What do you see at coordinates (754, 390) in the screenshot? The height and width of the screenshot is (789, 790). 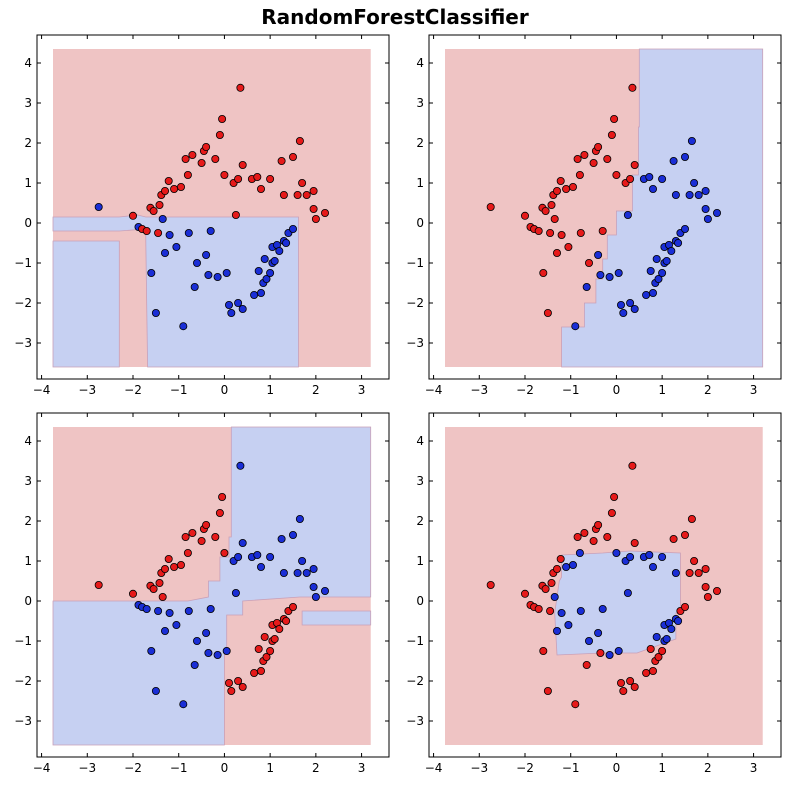 I see `x-tick-label: 3` at bounding box center [754, 390].